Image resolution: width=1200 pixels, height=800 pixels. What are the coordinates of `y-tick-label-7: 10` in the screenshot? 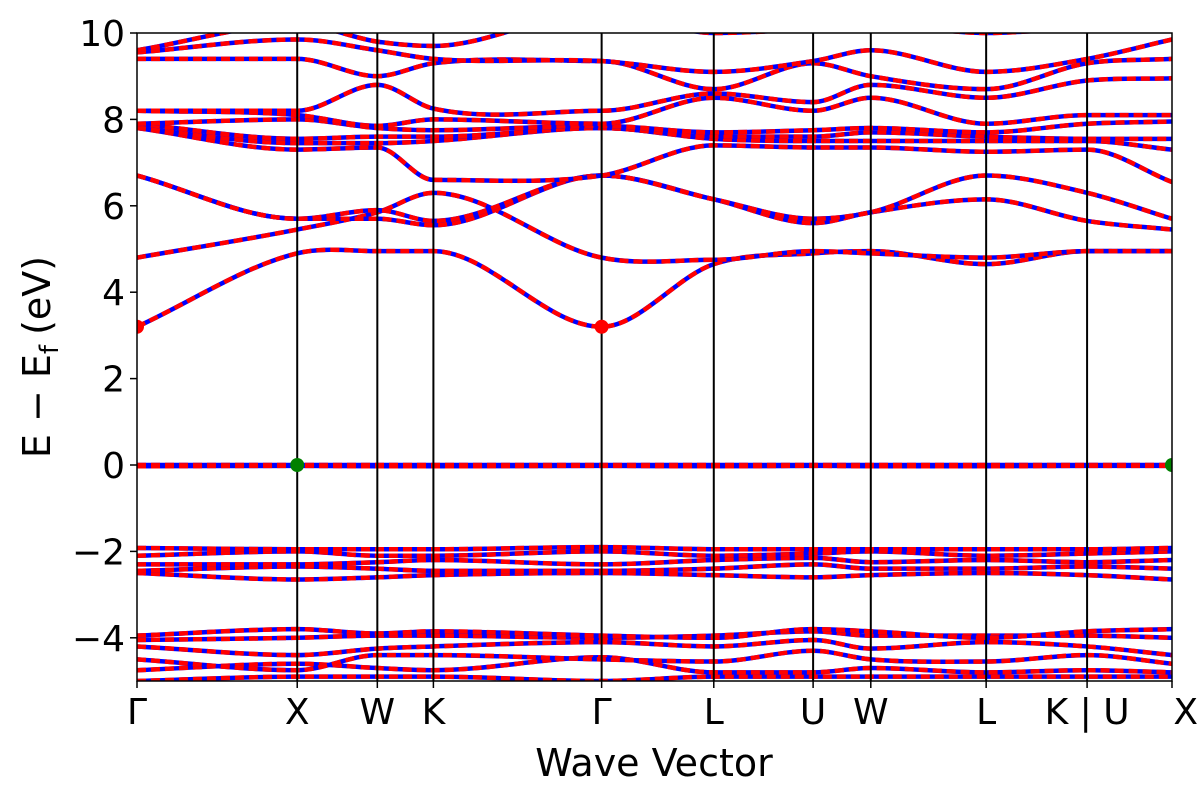 It's located at (102, 34).